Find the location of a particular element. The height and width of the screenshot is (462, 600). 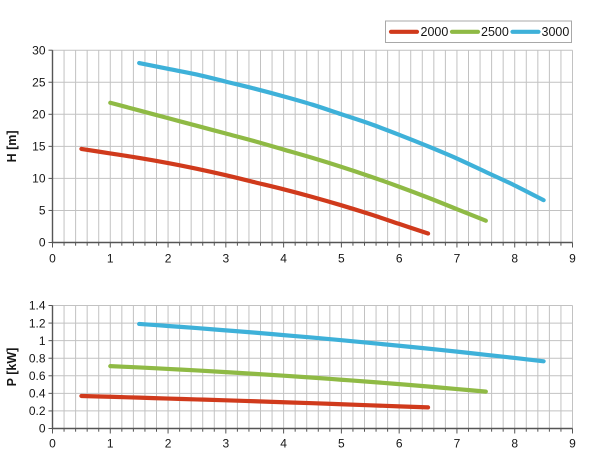

y-tick-label: 5 is located at coordinates (42, 211).